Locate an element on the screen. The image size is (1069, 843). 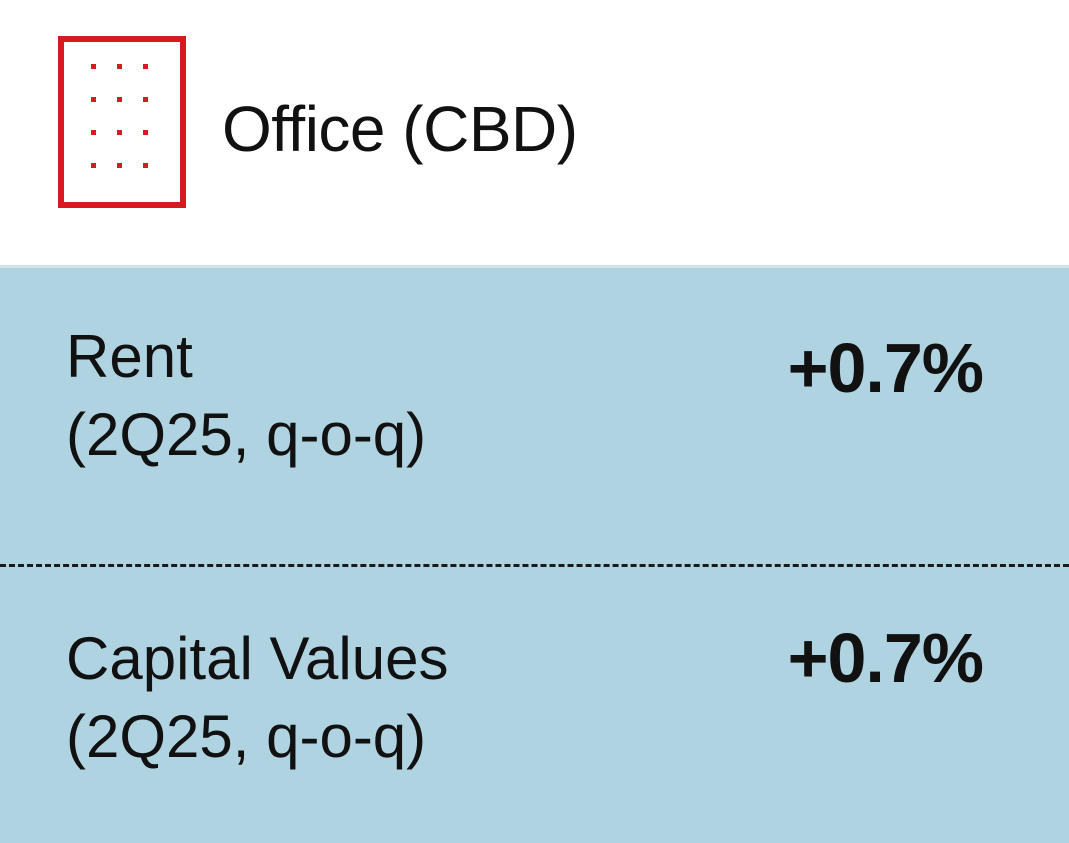
rent-value: +0.7% is located at coordinates (885, 368).